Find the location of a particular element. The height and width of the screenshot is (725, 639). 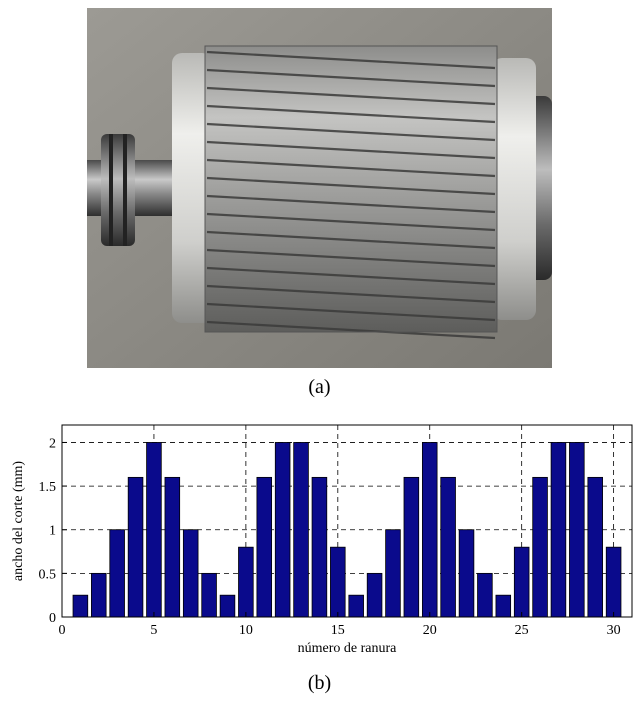

x-tick-label: 20 is located at coordinates (430, 630).